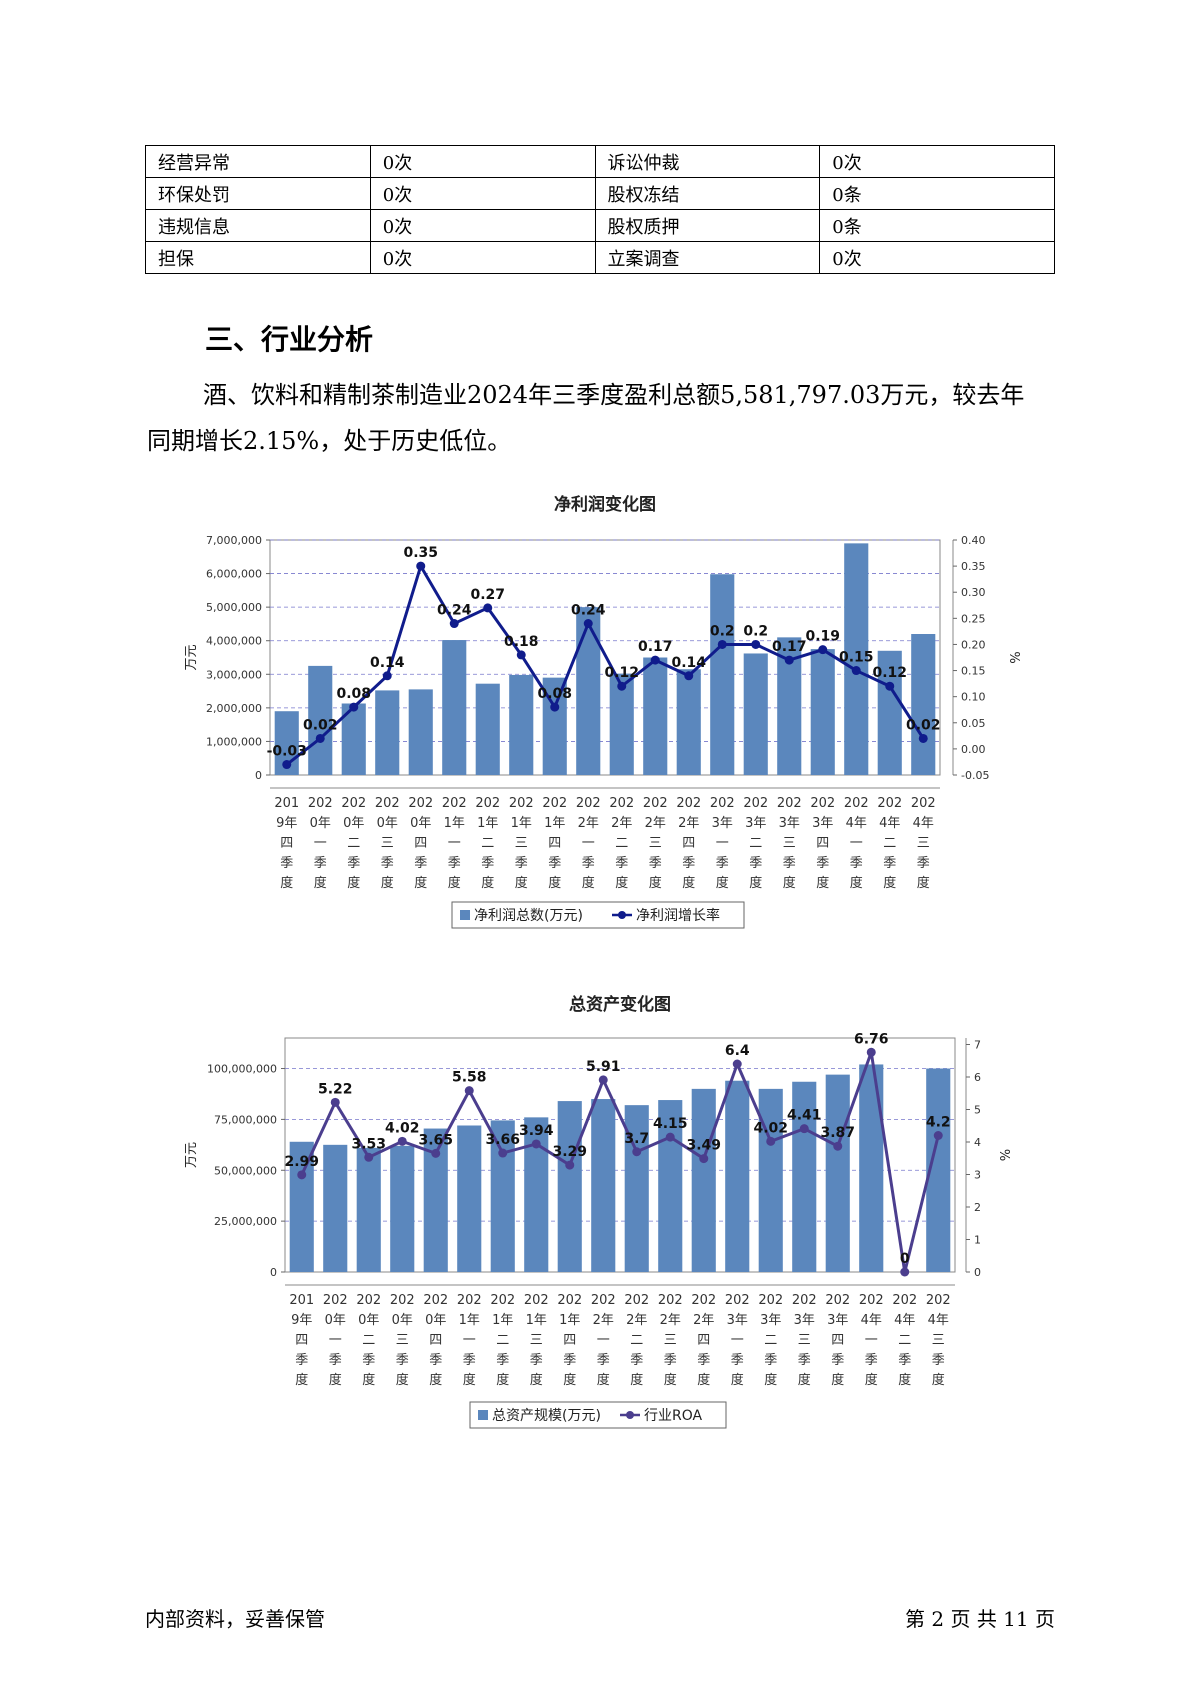 The image size is (1191, 1684). What do you see at coordinates (977, 1045) in the screenshot?
I see `y2-tick-label: 7` at bounding box center [977, 1045].